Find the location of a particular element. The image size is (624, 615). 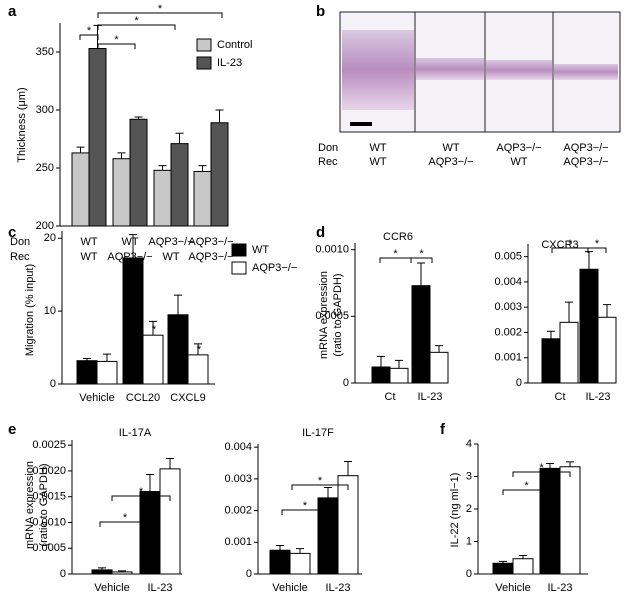

legend-label: Control is located at coordinates (234, 45).